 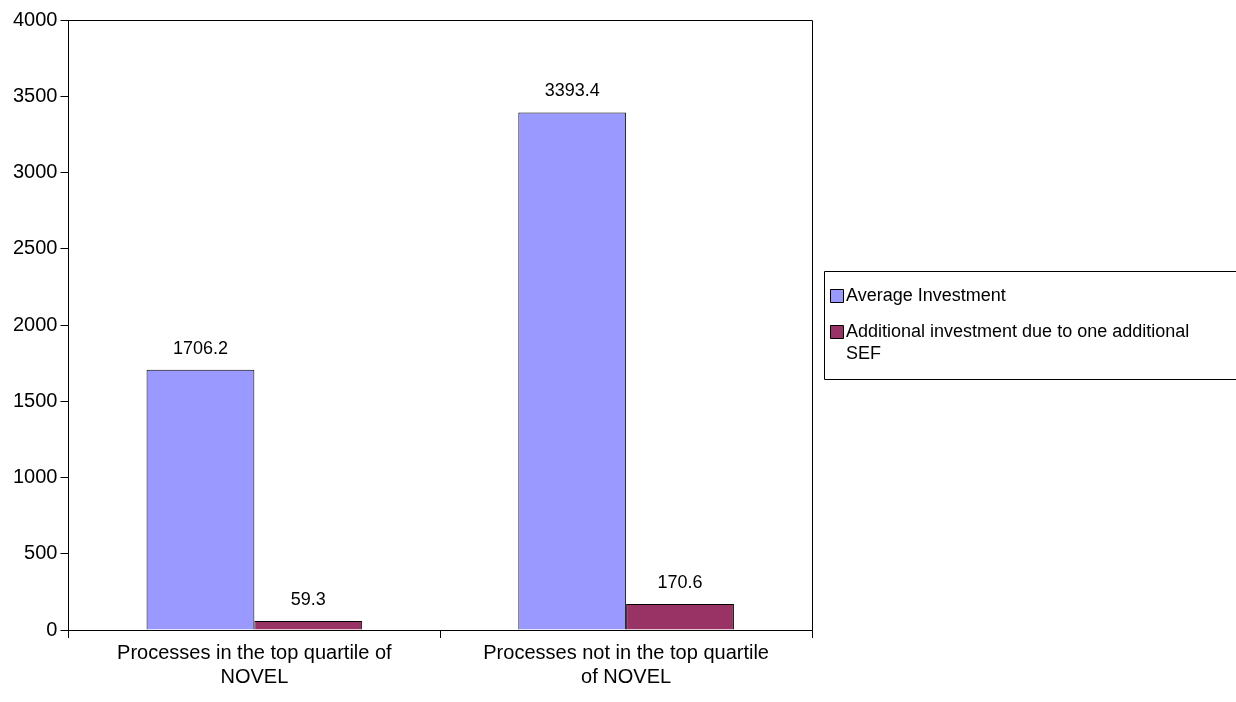 I want to click on y-tick-label: 1500, so click(x=35, y=399).